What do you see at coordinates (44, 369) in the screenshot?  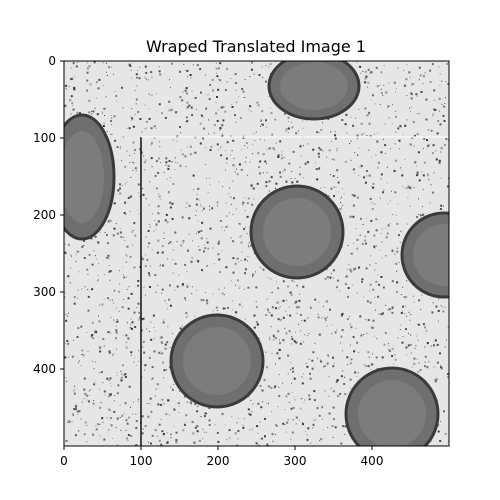 I see `y-tick-label: 400` at bounding box center [44, 369].